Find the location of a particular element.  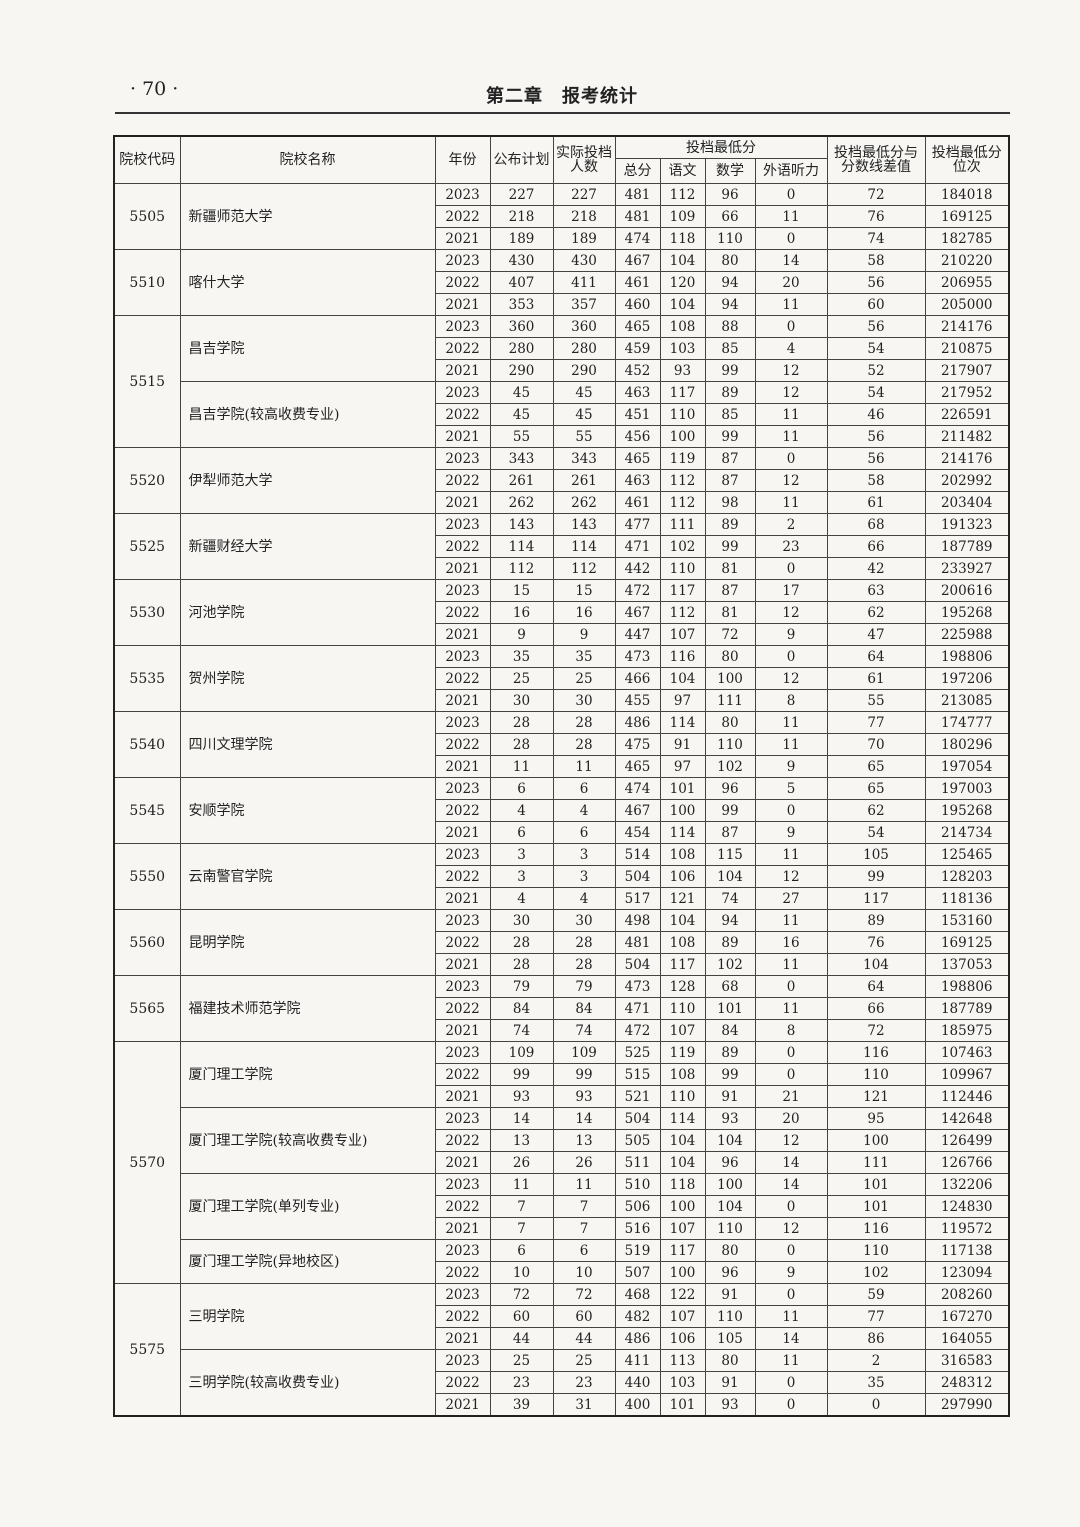

cell-diff: 102 is located at coordinates (876, 1272).